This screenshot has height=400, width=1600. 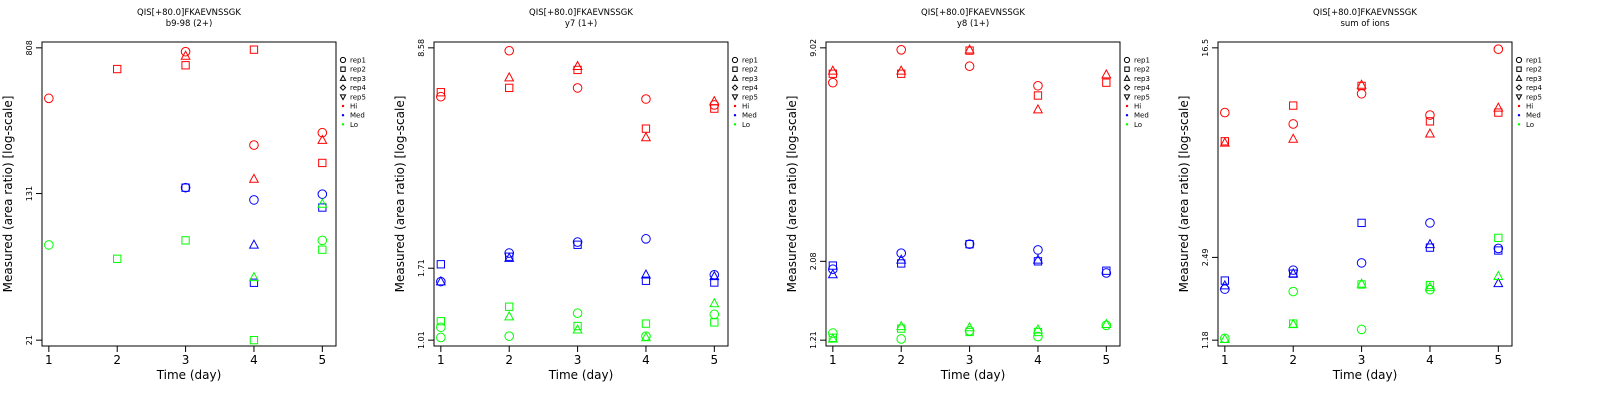 What do you see at coordinates (29, 47) in the screenshot?
I see `y-tick-label: 808` at bounding box center [29, 47].